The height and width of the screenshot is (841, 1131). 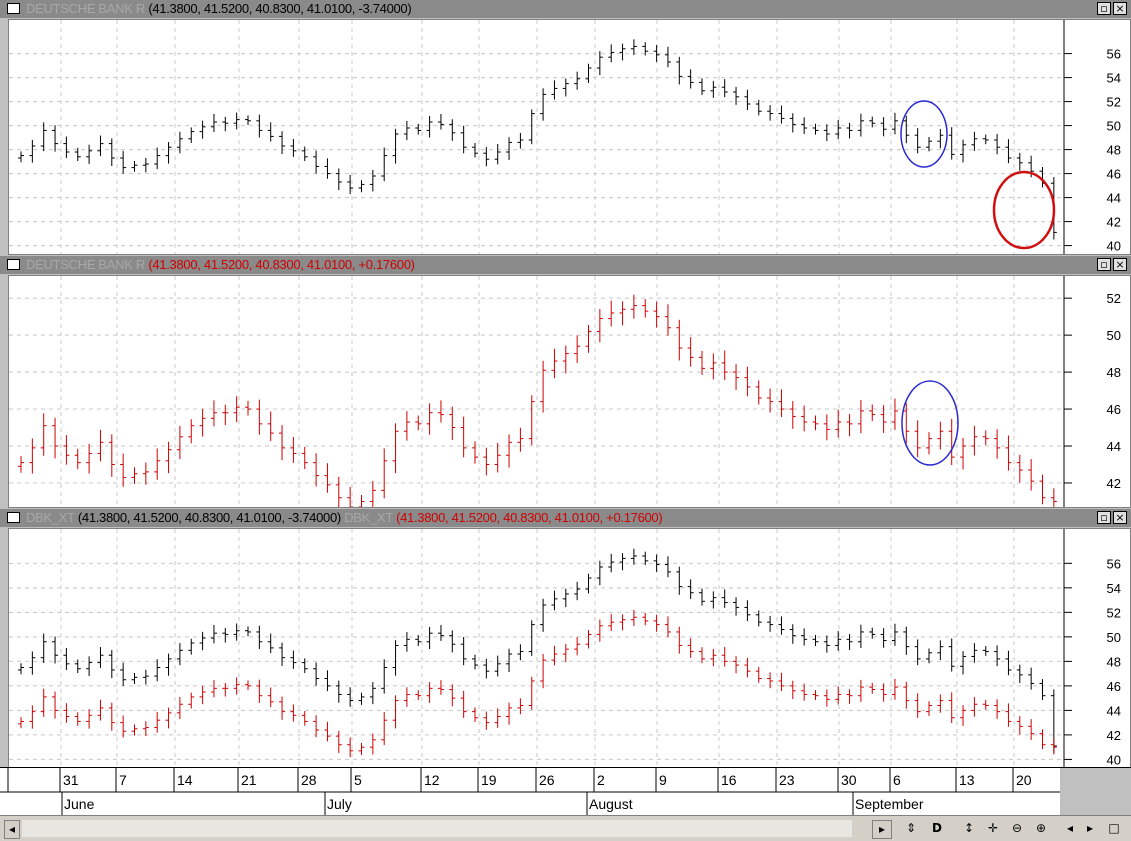 What do you see at coordinates (967, 780) in the screenshot?
I see `date-label: 13` at bounding box center [967, 780].